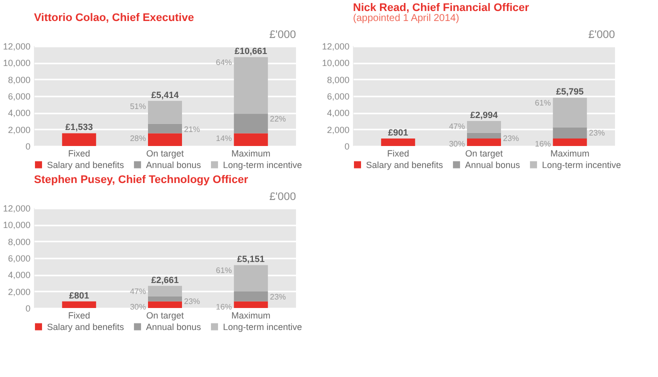 The image size is (658, 377). What do you see at coordinates (398, 132) in the screenshot?
I see `total-label: £901` at bounding box center [398, 132].